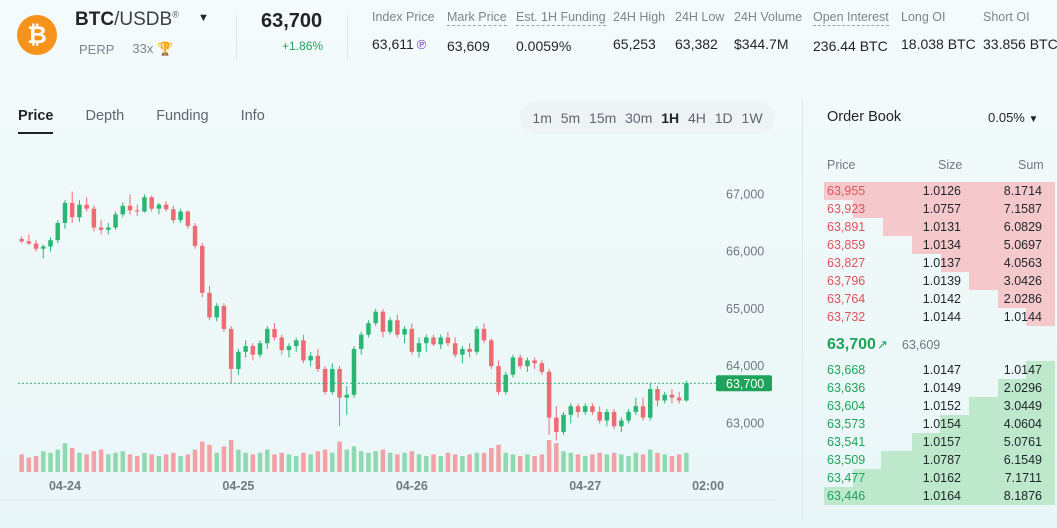  I want to click on tab-depth: Depth, so click(105, 116).